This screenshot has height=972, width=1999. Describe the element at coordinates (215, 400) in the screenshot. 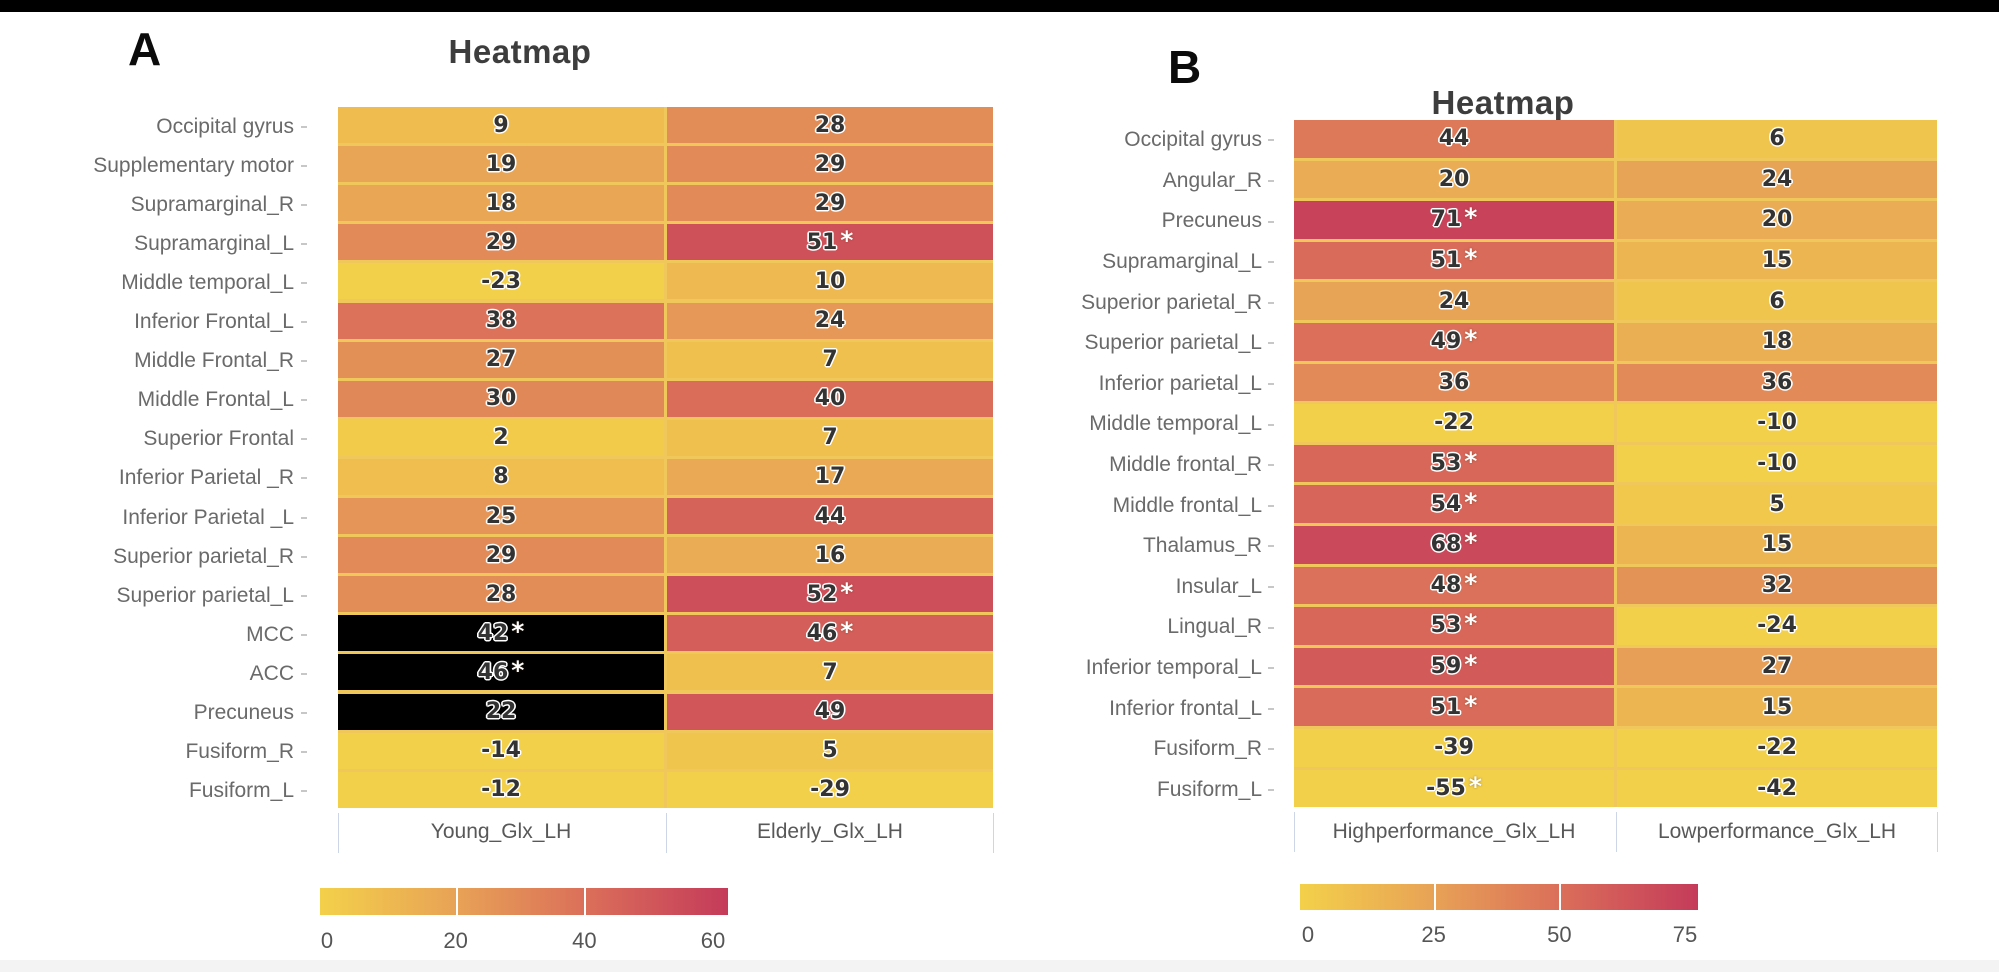

I see `row-label: Middle Frontal_L` at that location.